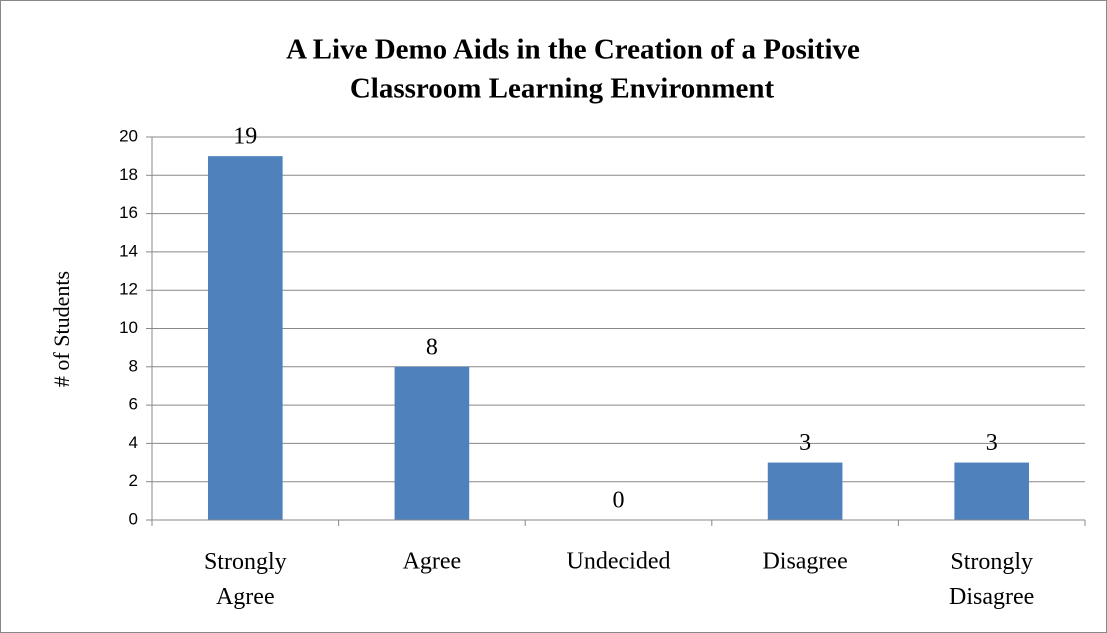  I want to click on x-tick-label: Undecided, so click(619, 562).